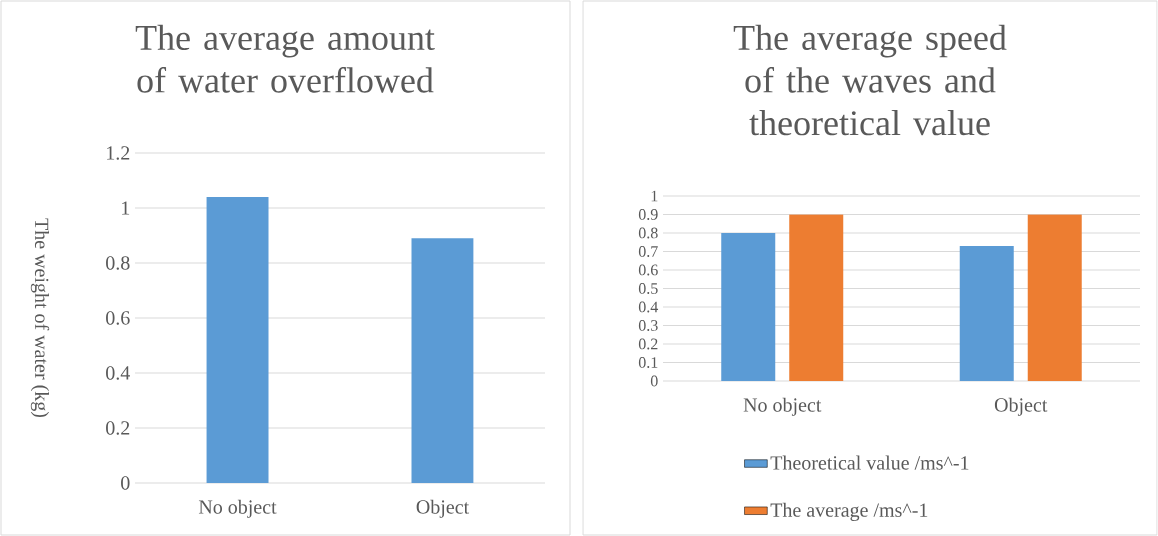 Image resolution: width=1158 pixels, height=536 pixels. I want to click on y-tick-label: 1.2, so click(118, 153).